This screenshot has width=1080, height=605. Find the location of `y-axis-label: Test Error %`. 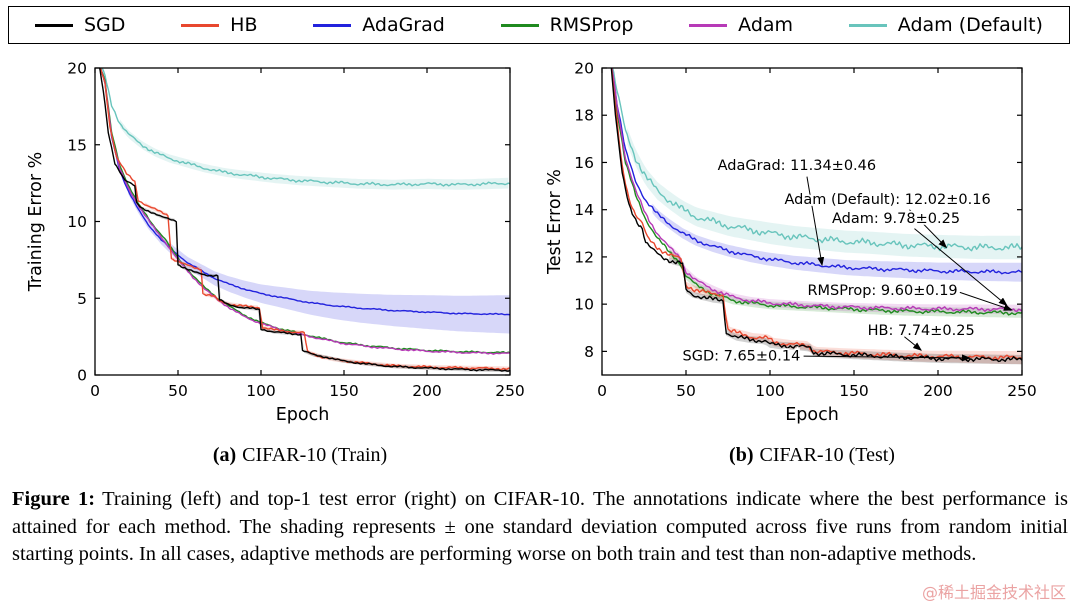

y-axis-label: Test Error % is located at coordinates (555, 222).